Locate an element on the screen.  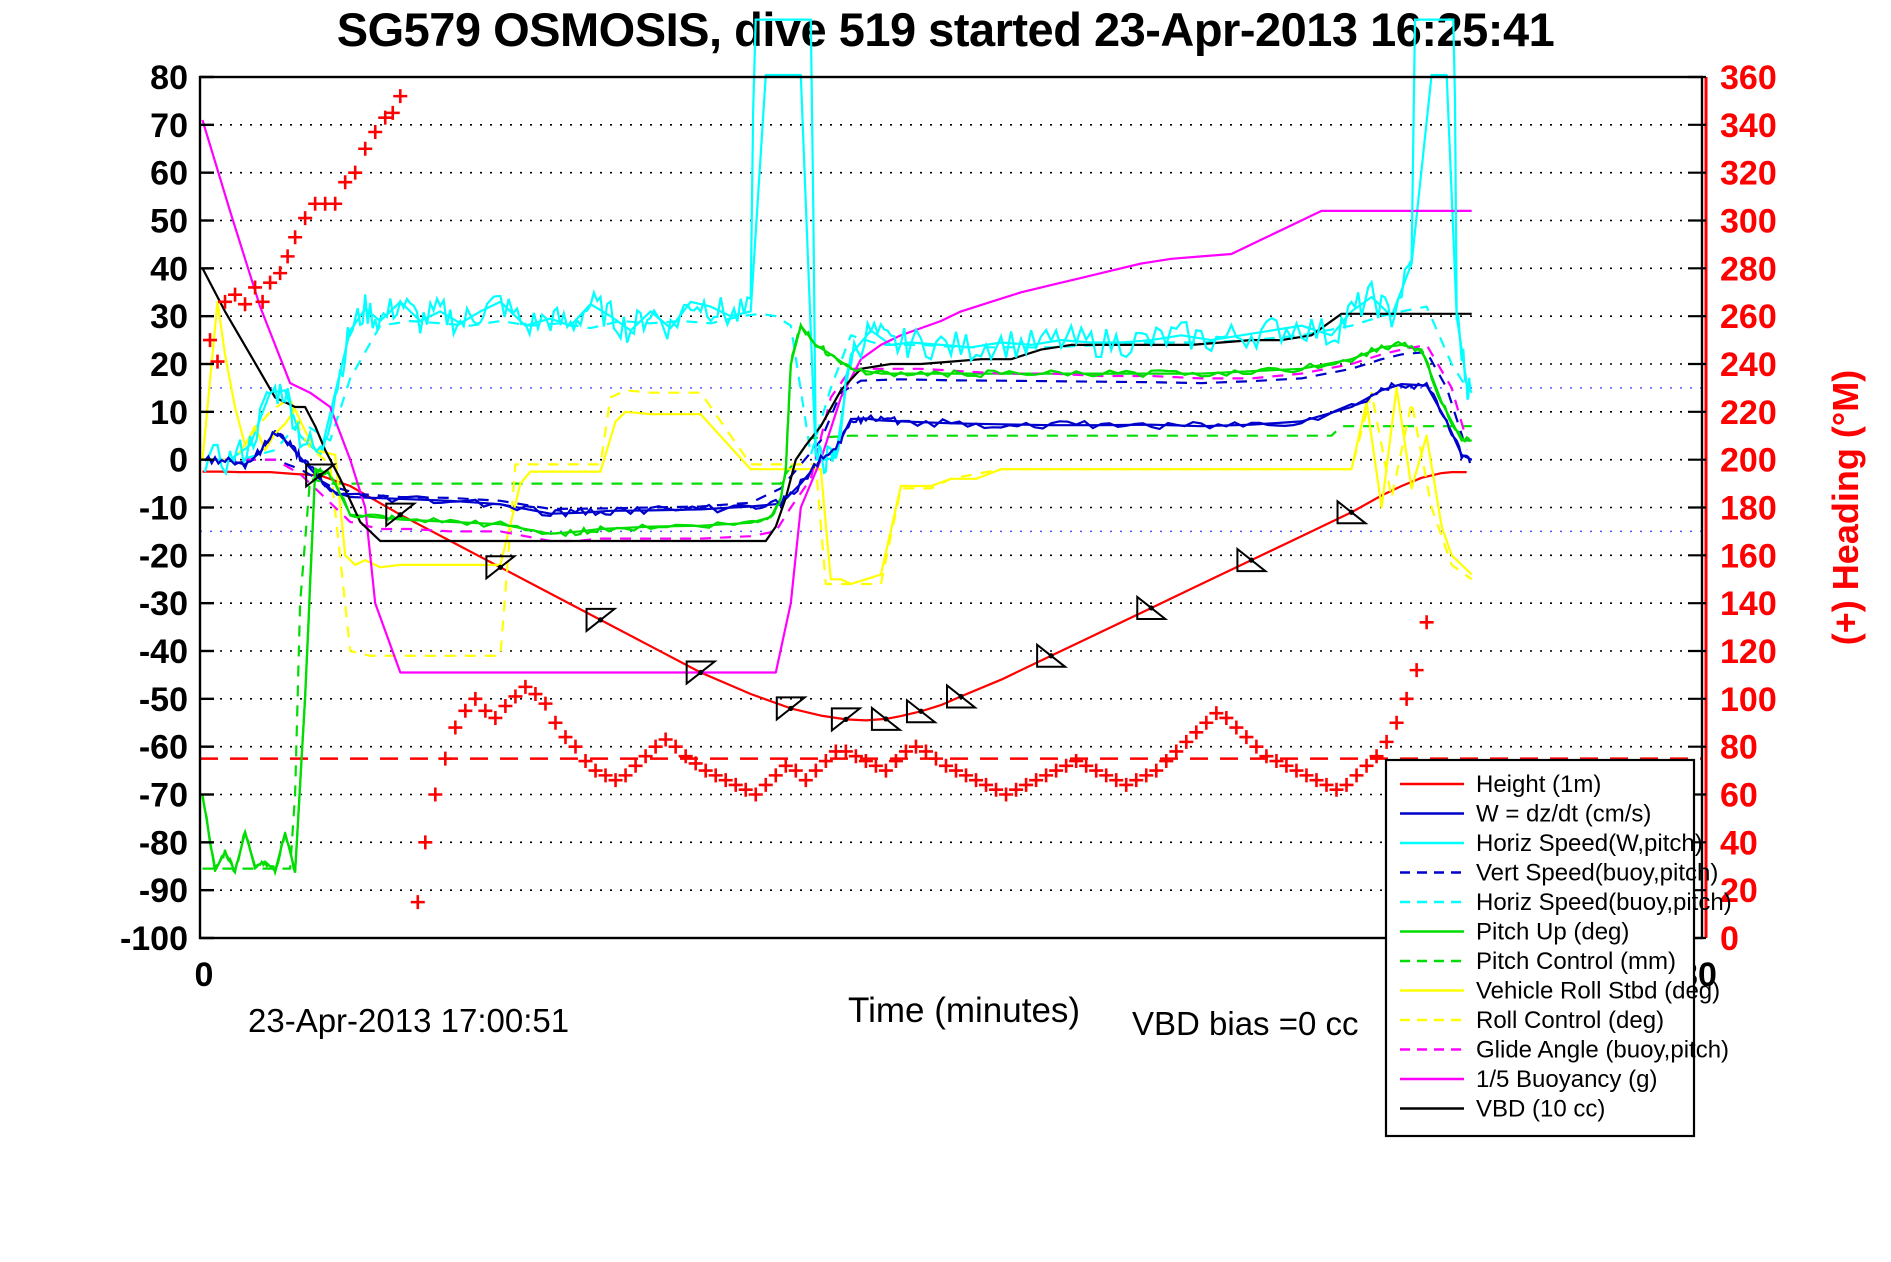
left-tick-label: -100 is located at coordinates (154, 939).